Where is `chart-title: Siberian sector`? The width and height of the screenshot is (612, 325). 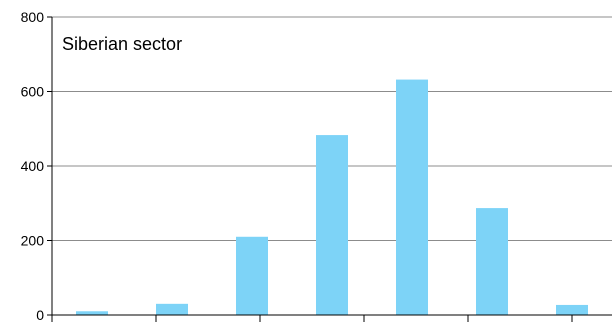
chart-title: Siberian sector is located at coordinates (122, 44).